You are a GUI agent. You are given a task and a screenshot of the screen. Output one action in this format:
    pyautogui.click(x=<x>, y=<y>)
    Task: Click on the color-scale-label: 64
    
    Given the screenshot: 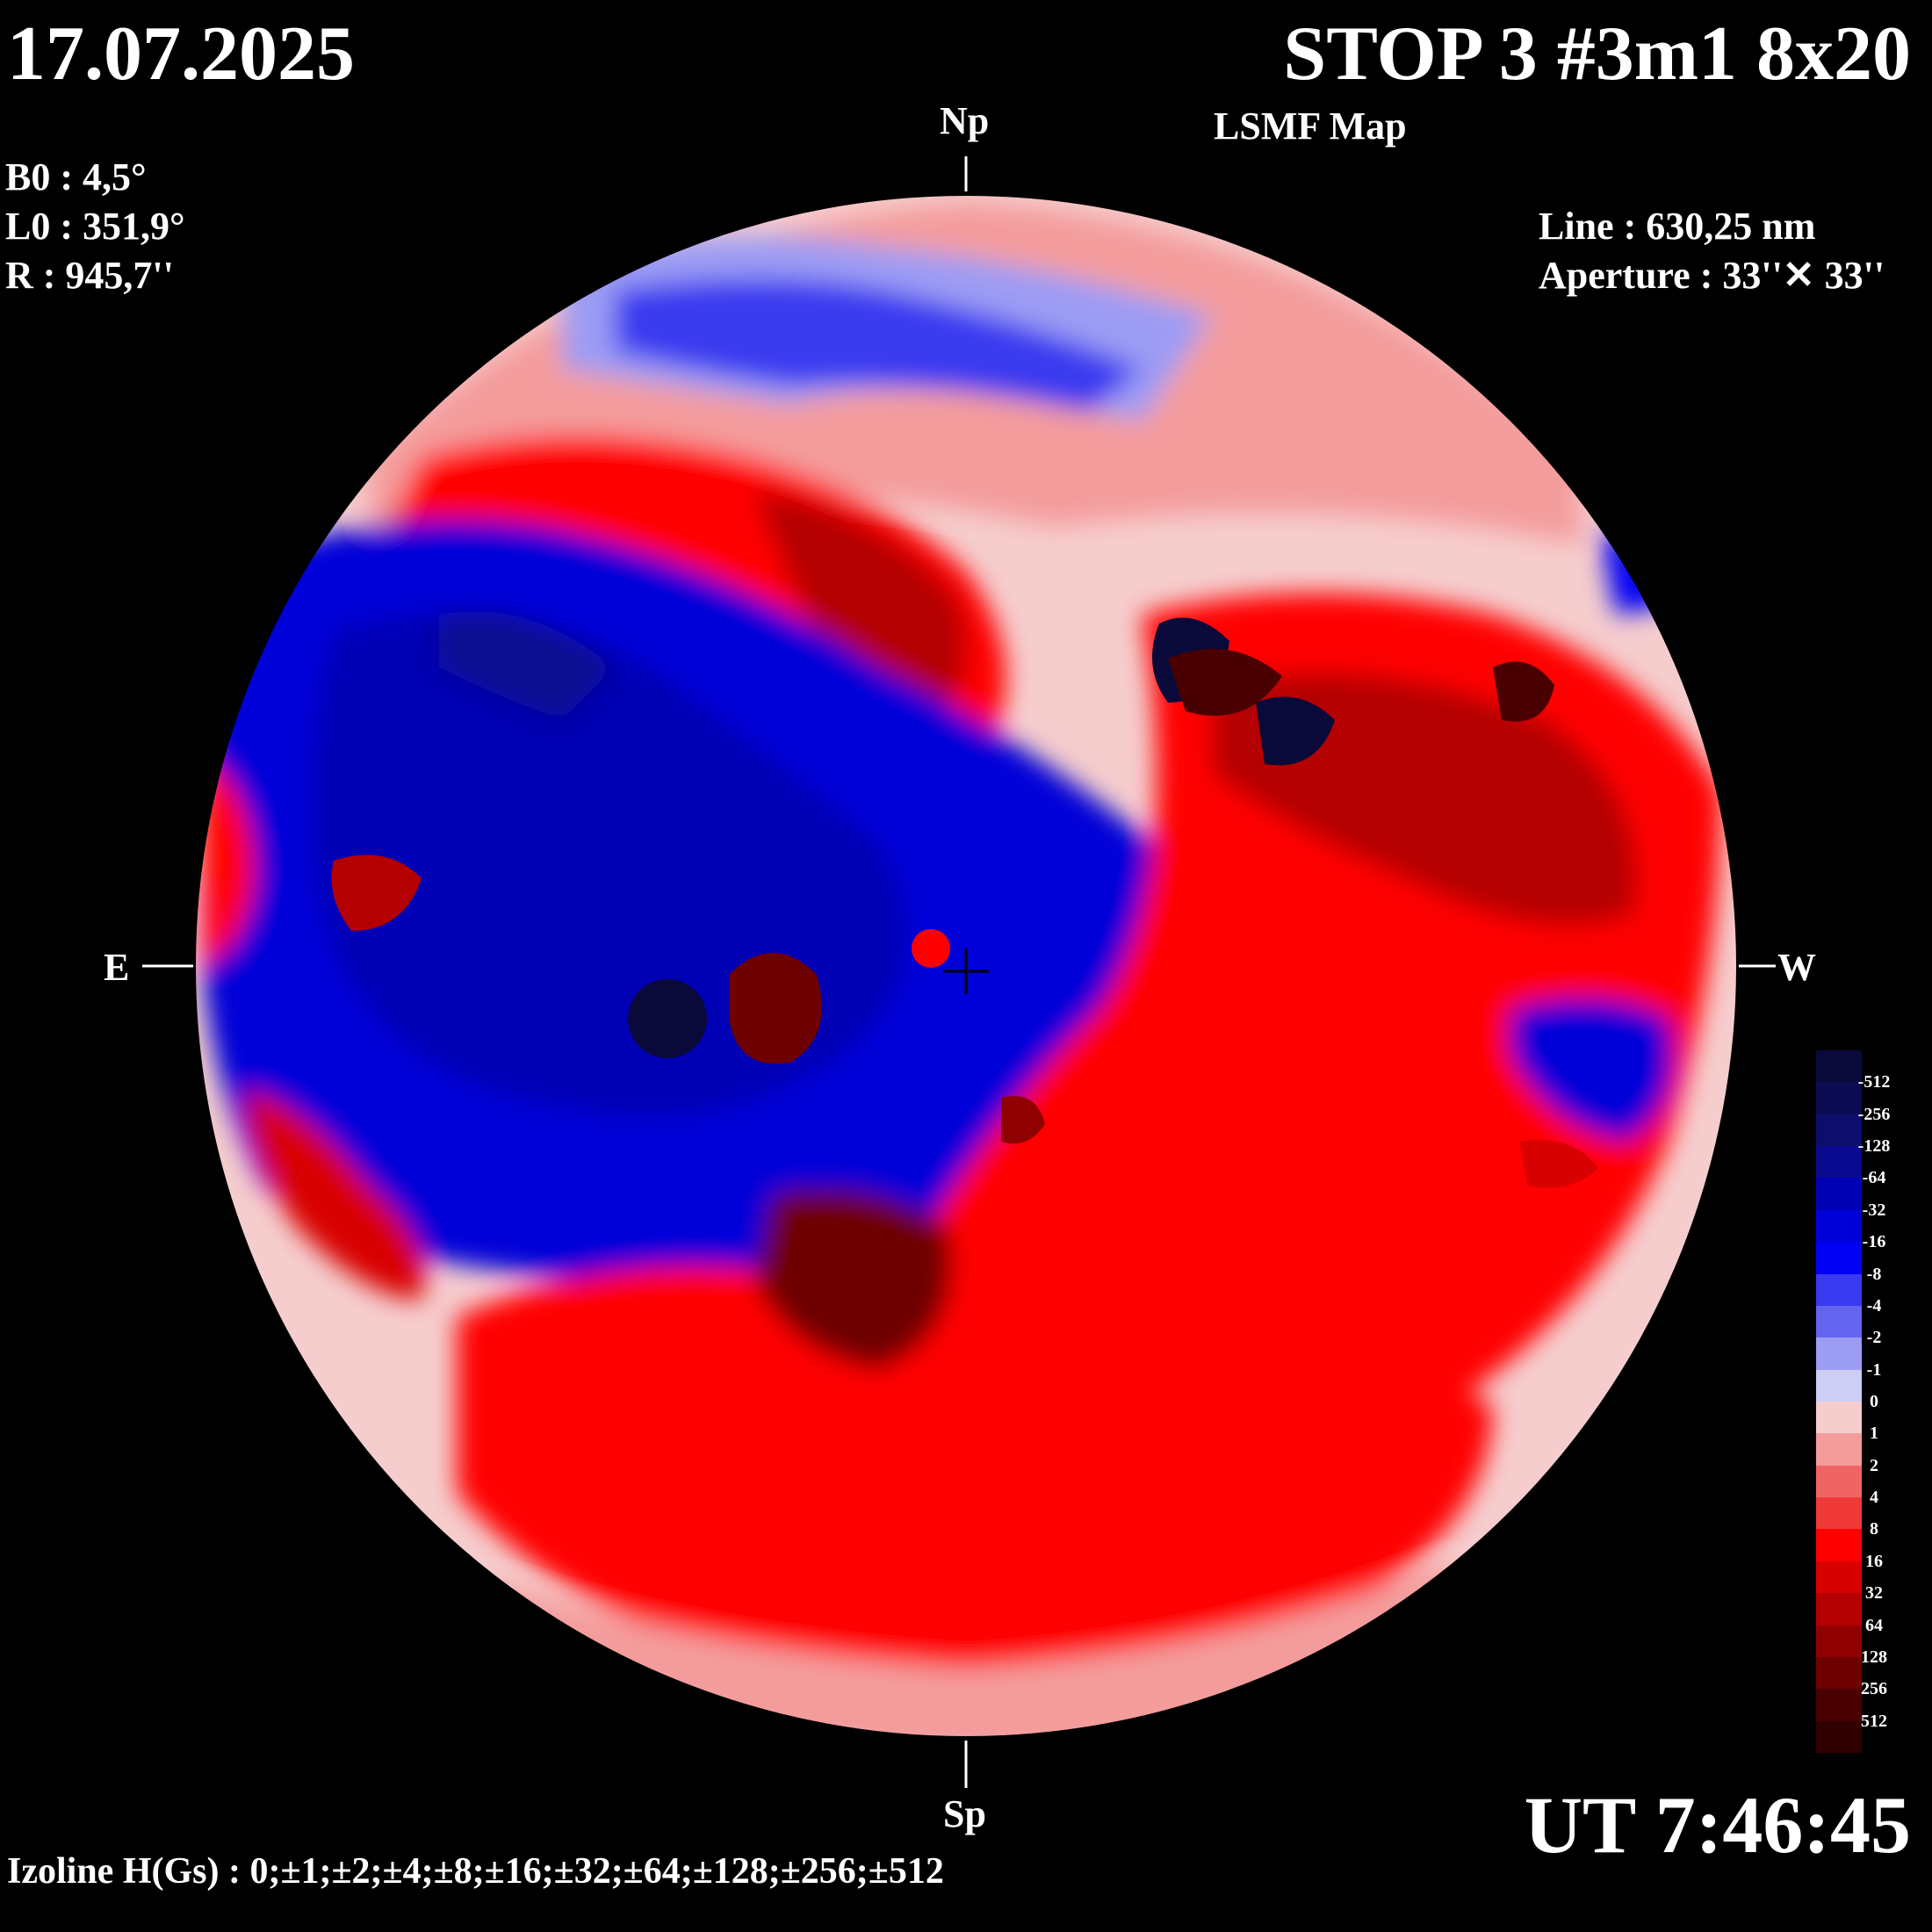 What is the action you would take?
    pyautogui.click(x=1874, y=1625)
    